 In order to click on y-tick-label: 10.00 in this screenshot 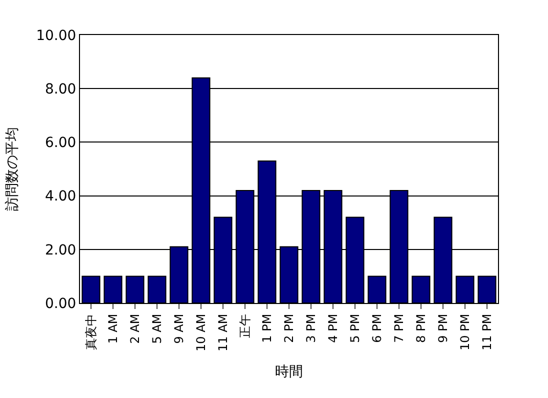, I will do `click(56, 36)`.